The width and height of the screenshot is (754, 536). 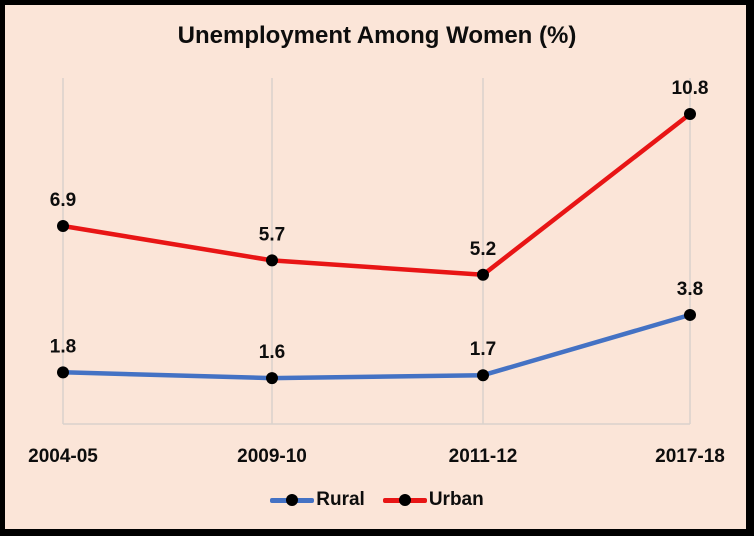 What do you see at coordinates (63, 346) in the screenshot?
I see `data-label: 1.8` at bounding box center [63, 346].